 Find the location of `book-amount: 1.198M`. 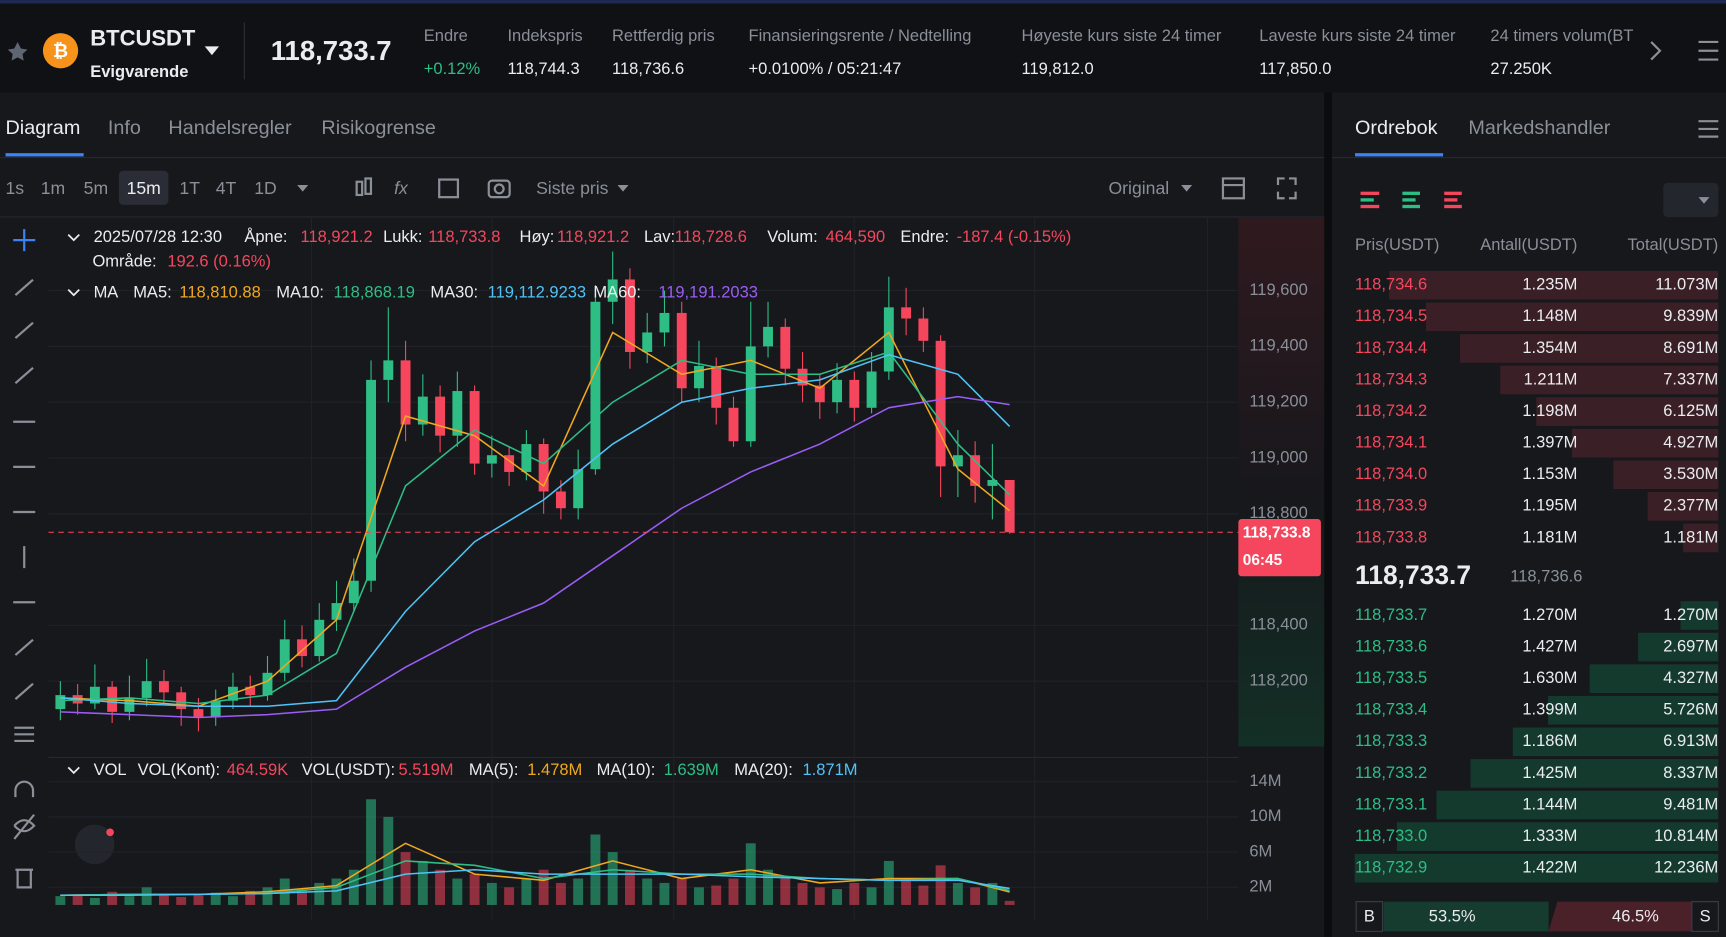

book-amount: 1.198M is located at coordinates (1549, 411).